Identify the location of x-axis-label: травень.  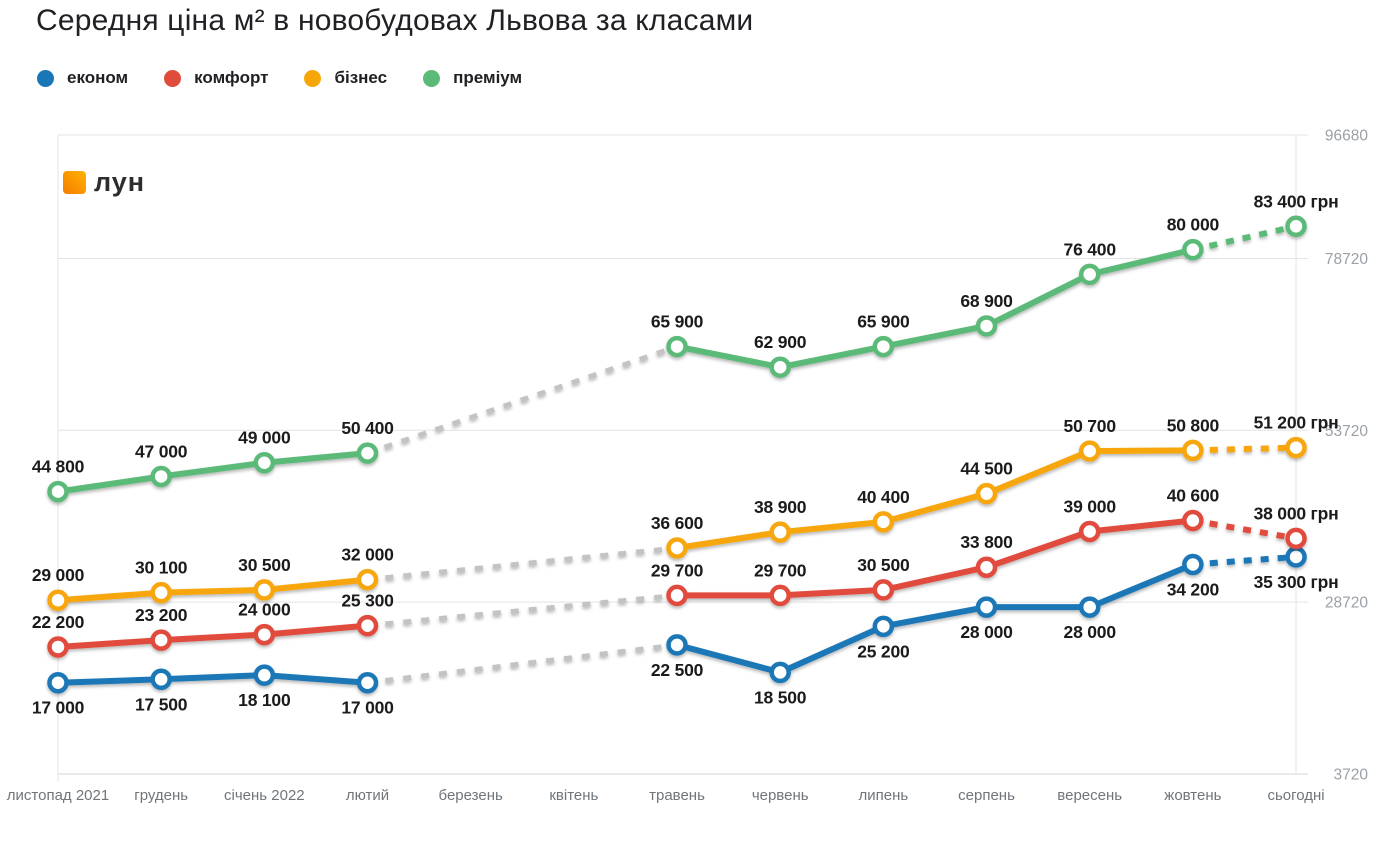
(677, 795).